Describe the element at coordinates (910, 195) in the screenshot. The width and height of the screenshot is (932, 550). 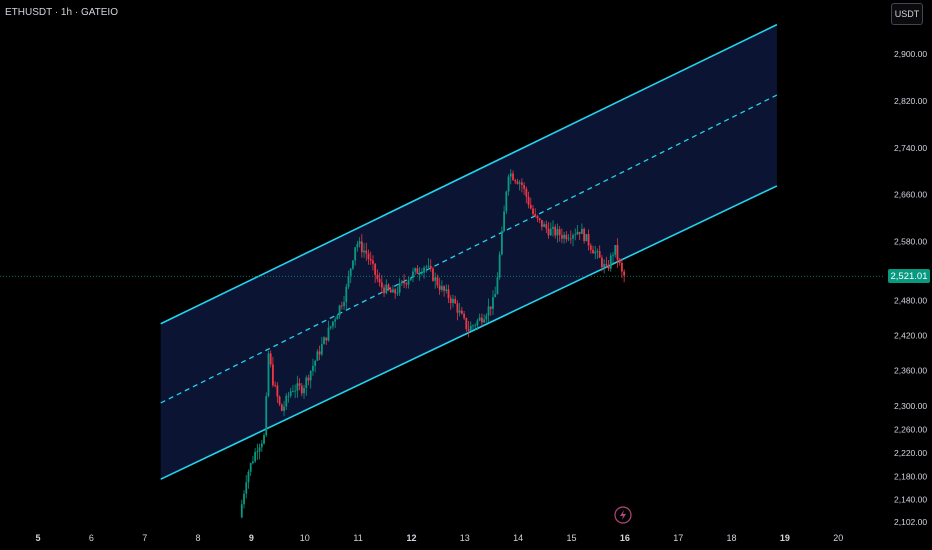
I see `price-tick-label: 2,660.00` at that location.